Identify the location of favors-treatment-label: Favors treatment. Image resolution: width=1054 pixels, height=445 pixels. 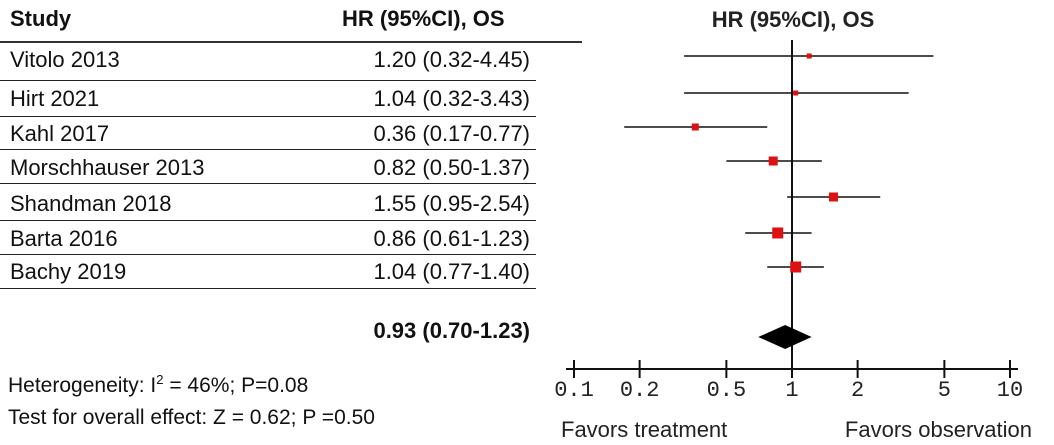
(644, 429).